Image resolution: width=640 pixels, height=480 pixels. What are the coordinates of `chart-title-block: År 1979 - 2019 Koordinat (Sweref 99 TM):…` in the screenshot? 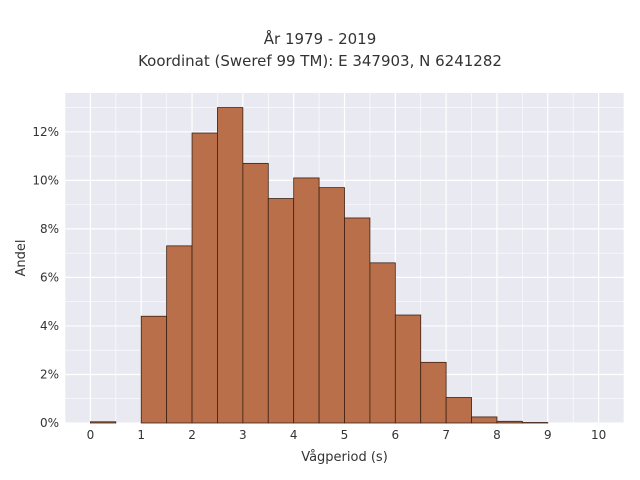 It's located at (320, 50).